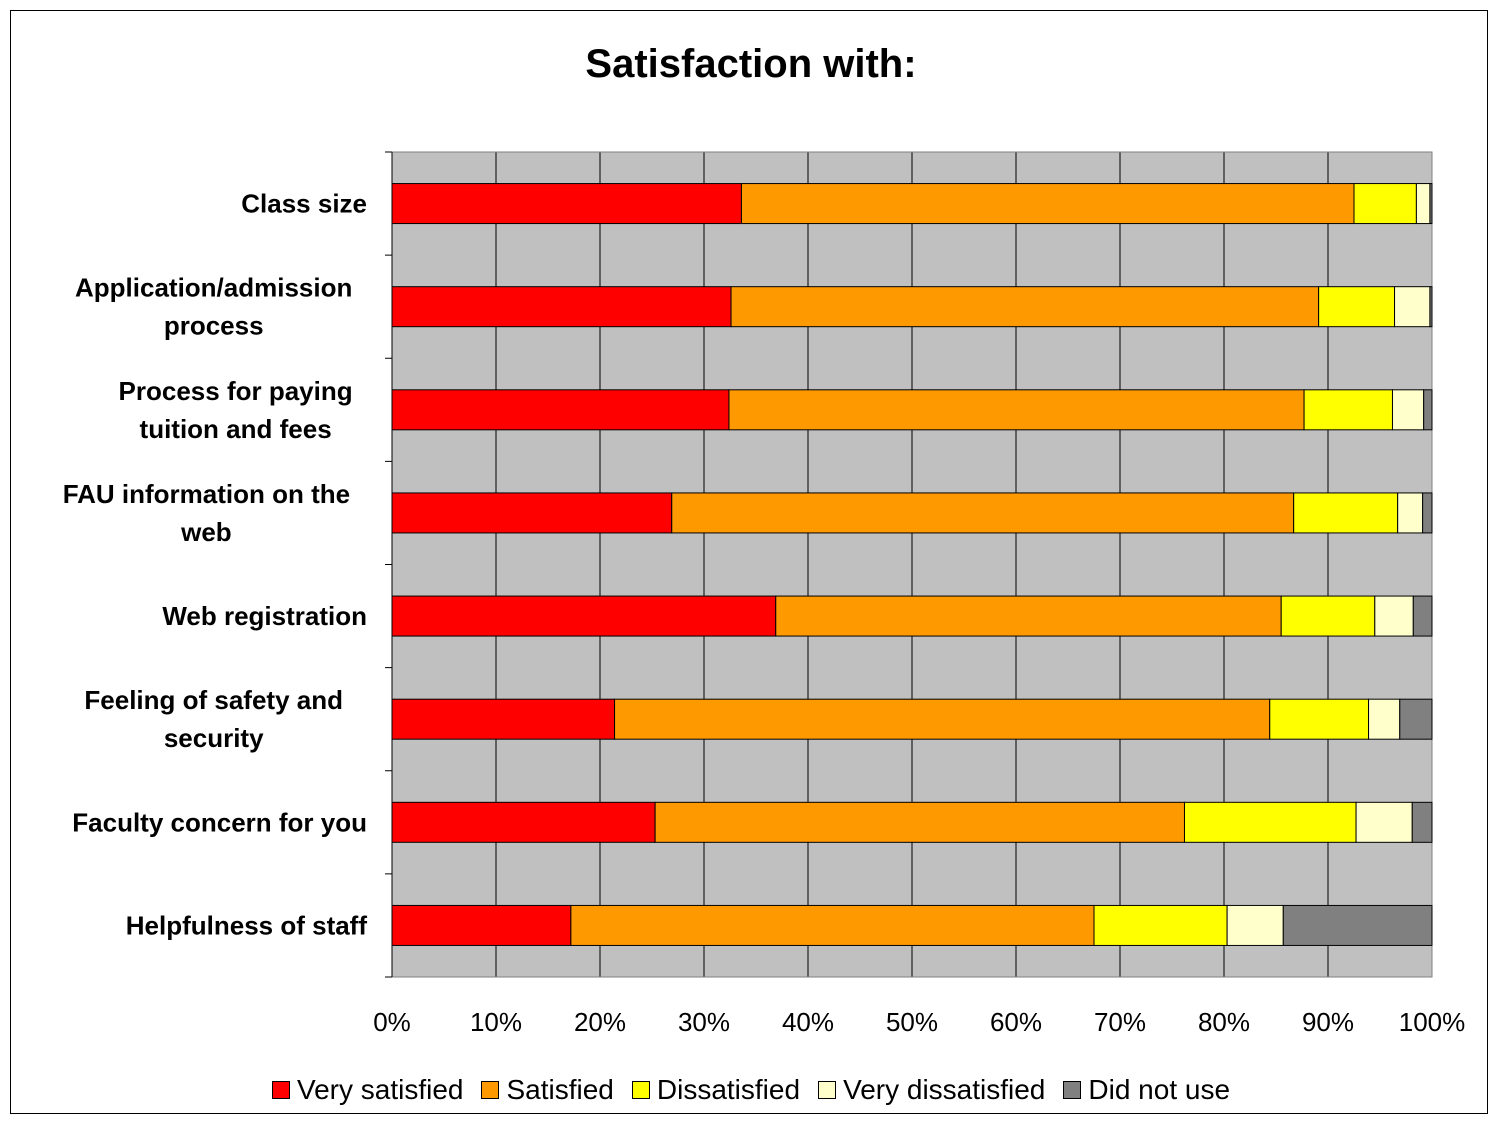  I want to click on category-label: web, so click(206, 532).